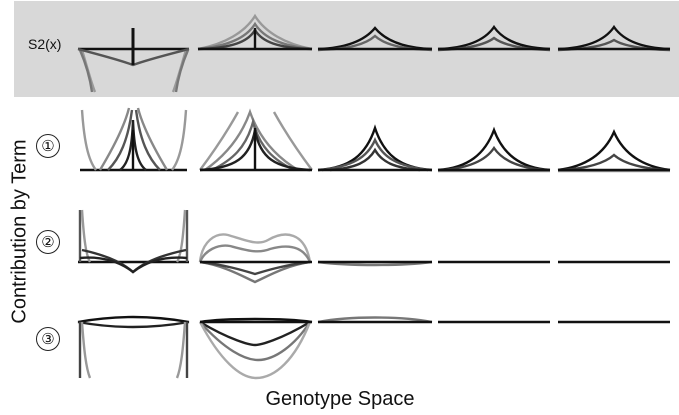 The image size is (679, 415). I want to click on panel-s2-col5, so click(614, 38).